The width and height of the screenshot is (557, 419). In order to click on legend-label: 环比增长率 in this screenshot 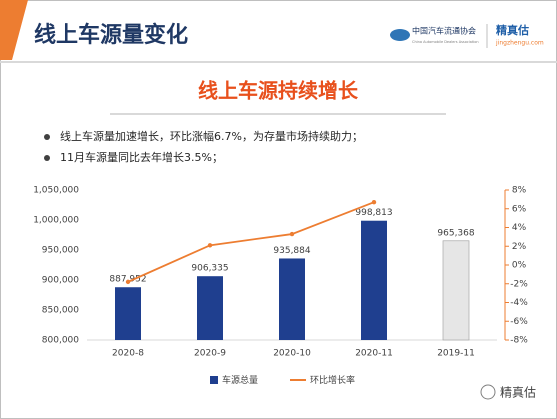, I will do `click(332, 380)`.